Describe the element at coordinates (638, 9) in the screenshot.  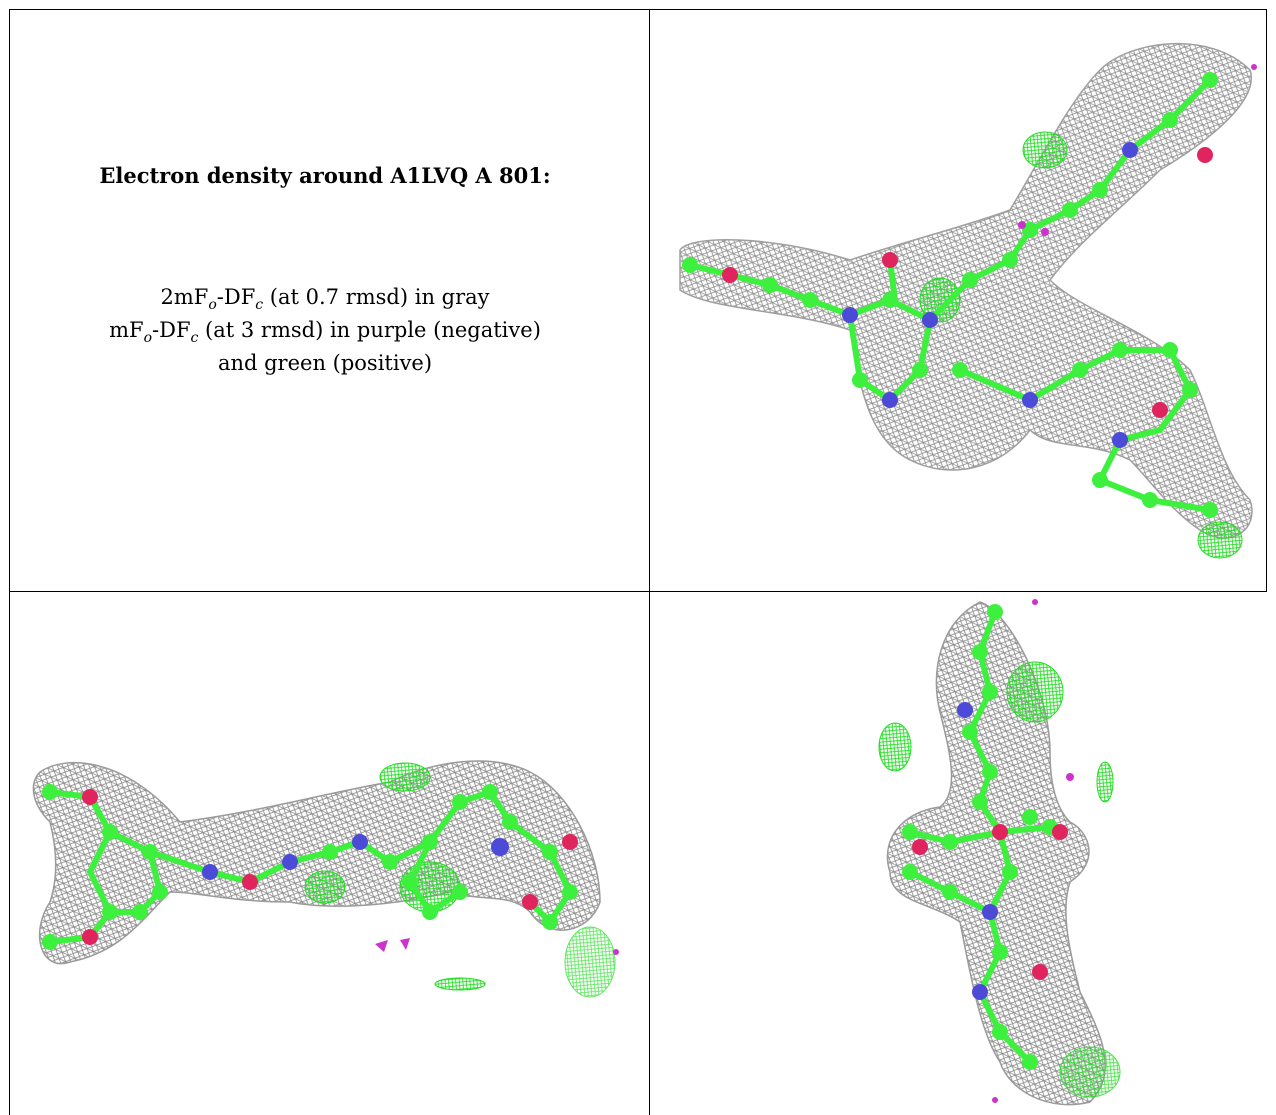
I see `border-top` at that location.